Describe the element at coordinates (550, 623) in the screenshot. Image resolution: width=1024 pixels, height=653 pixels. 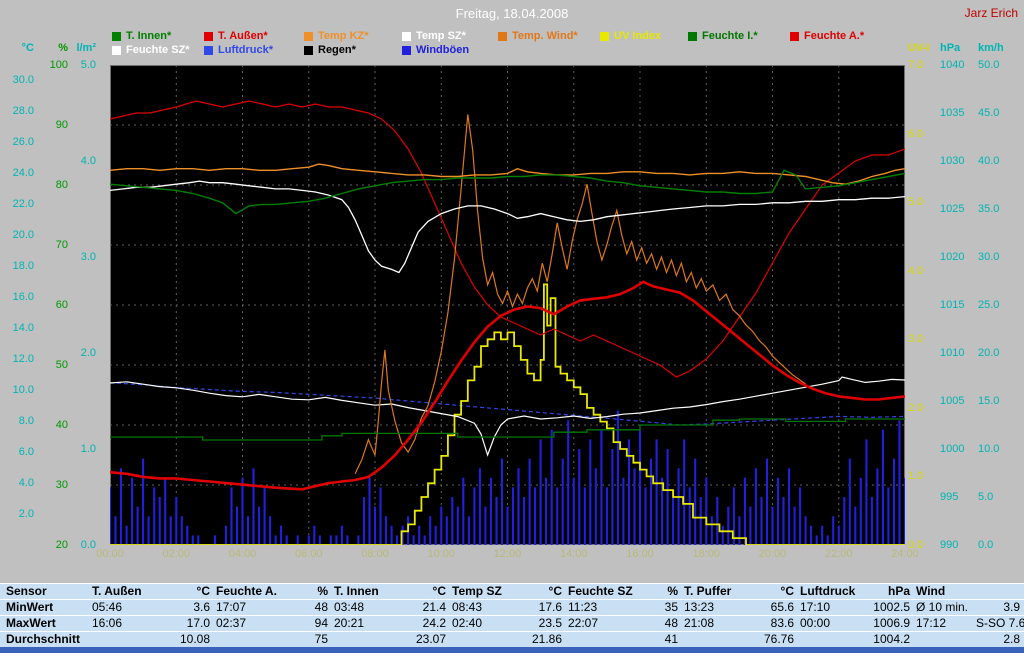
I see `table-cell-value: 23.5` at that location.